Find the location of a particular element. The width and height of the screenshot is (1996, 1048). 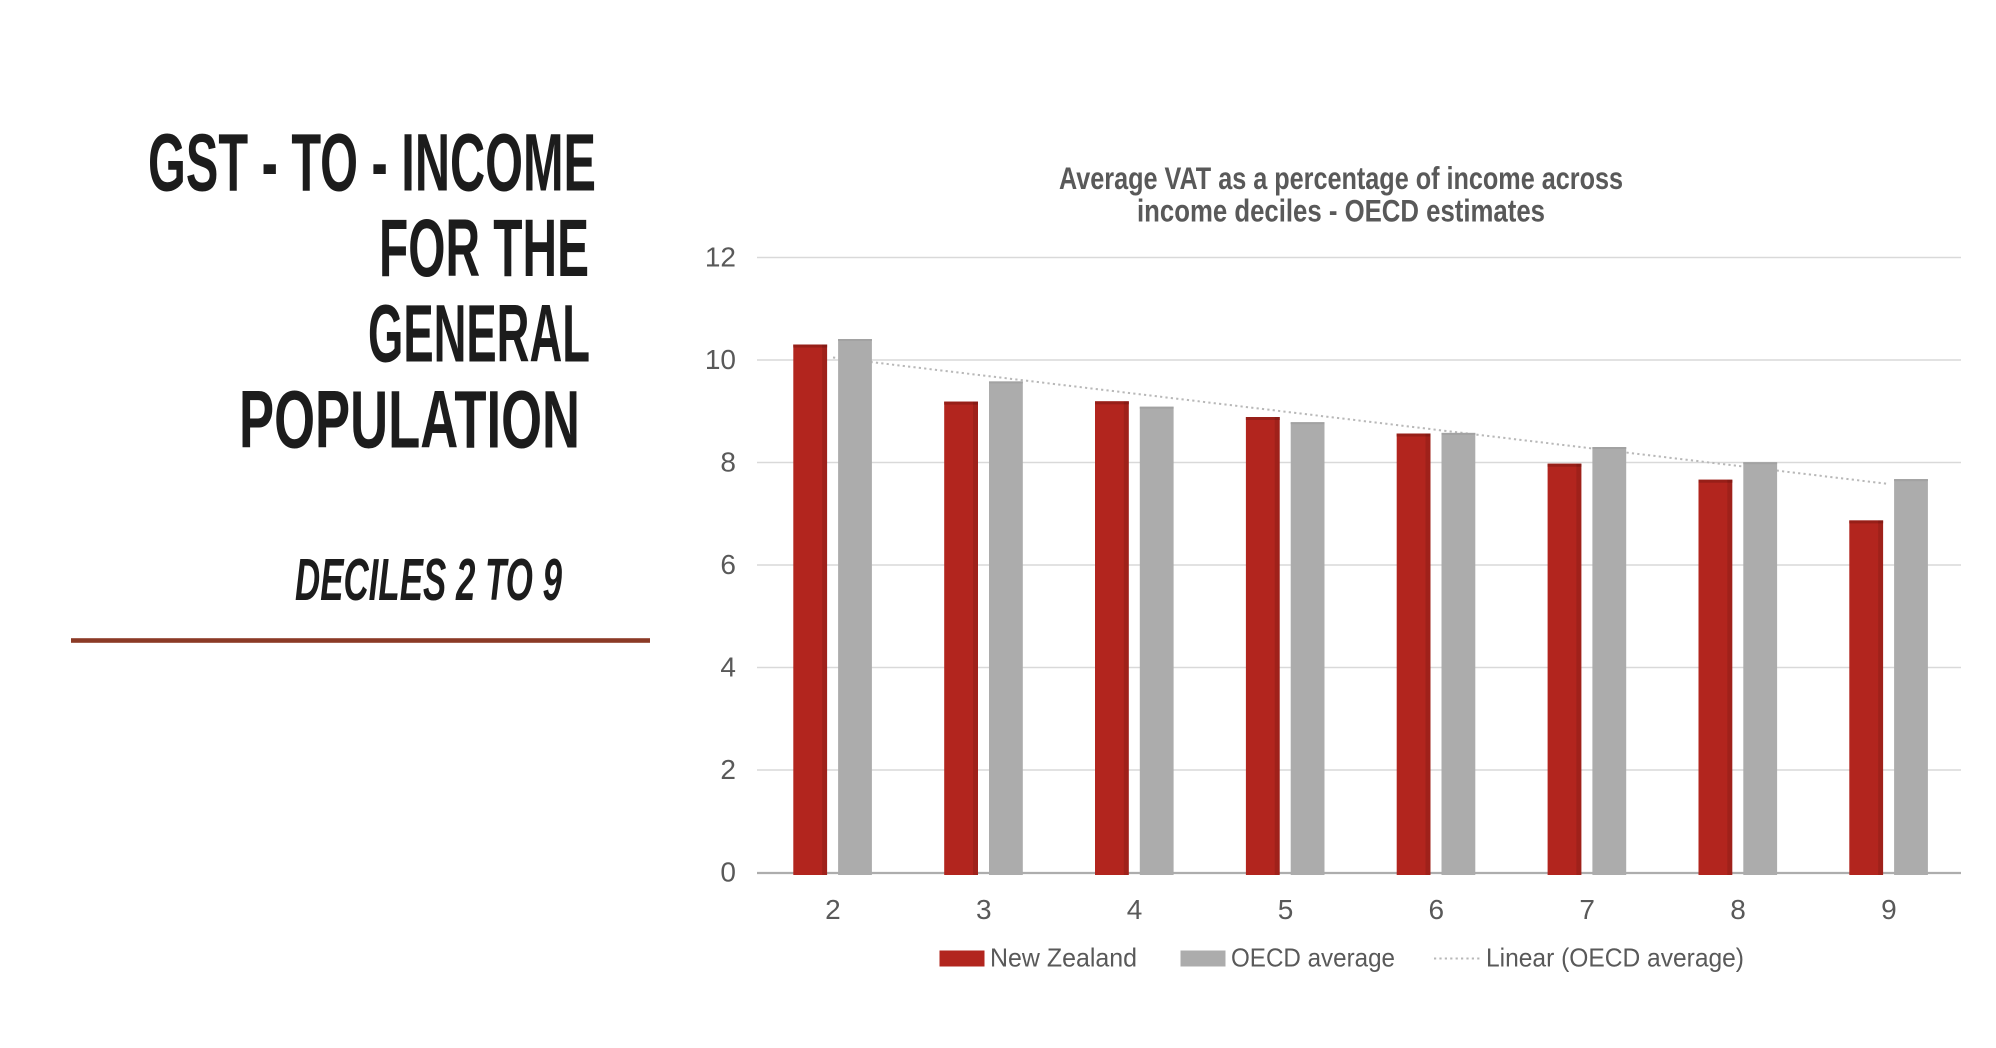

svg-text: OECD average is located at coordinates (1313, 958).